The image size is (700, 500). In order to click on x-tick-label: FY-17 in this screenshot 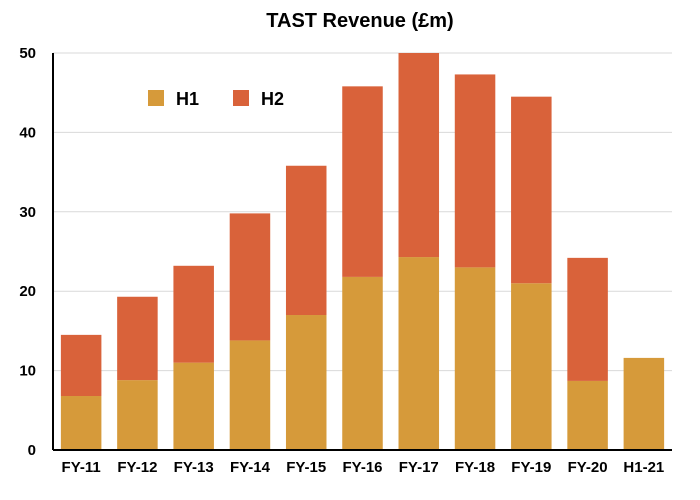, I will do `click(419, 467)`.